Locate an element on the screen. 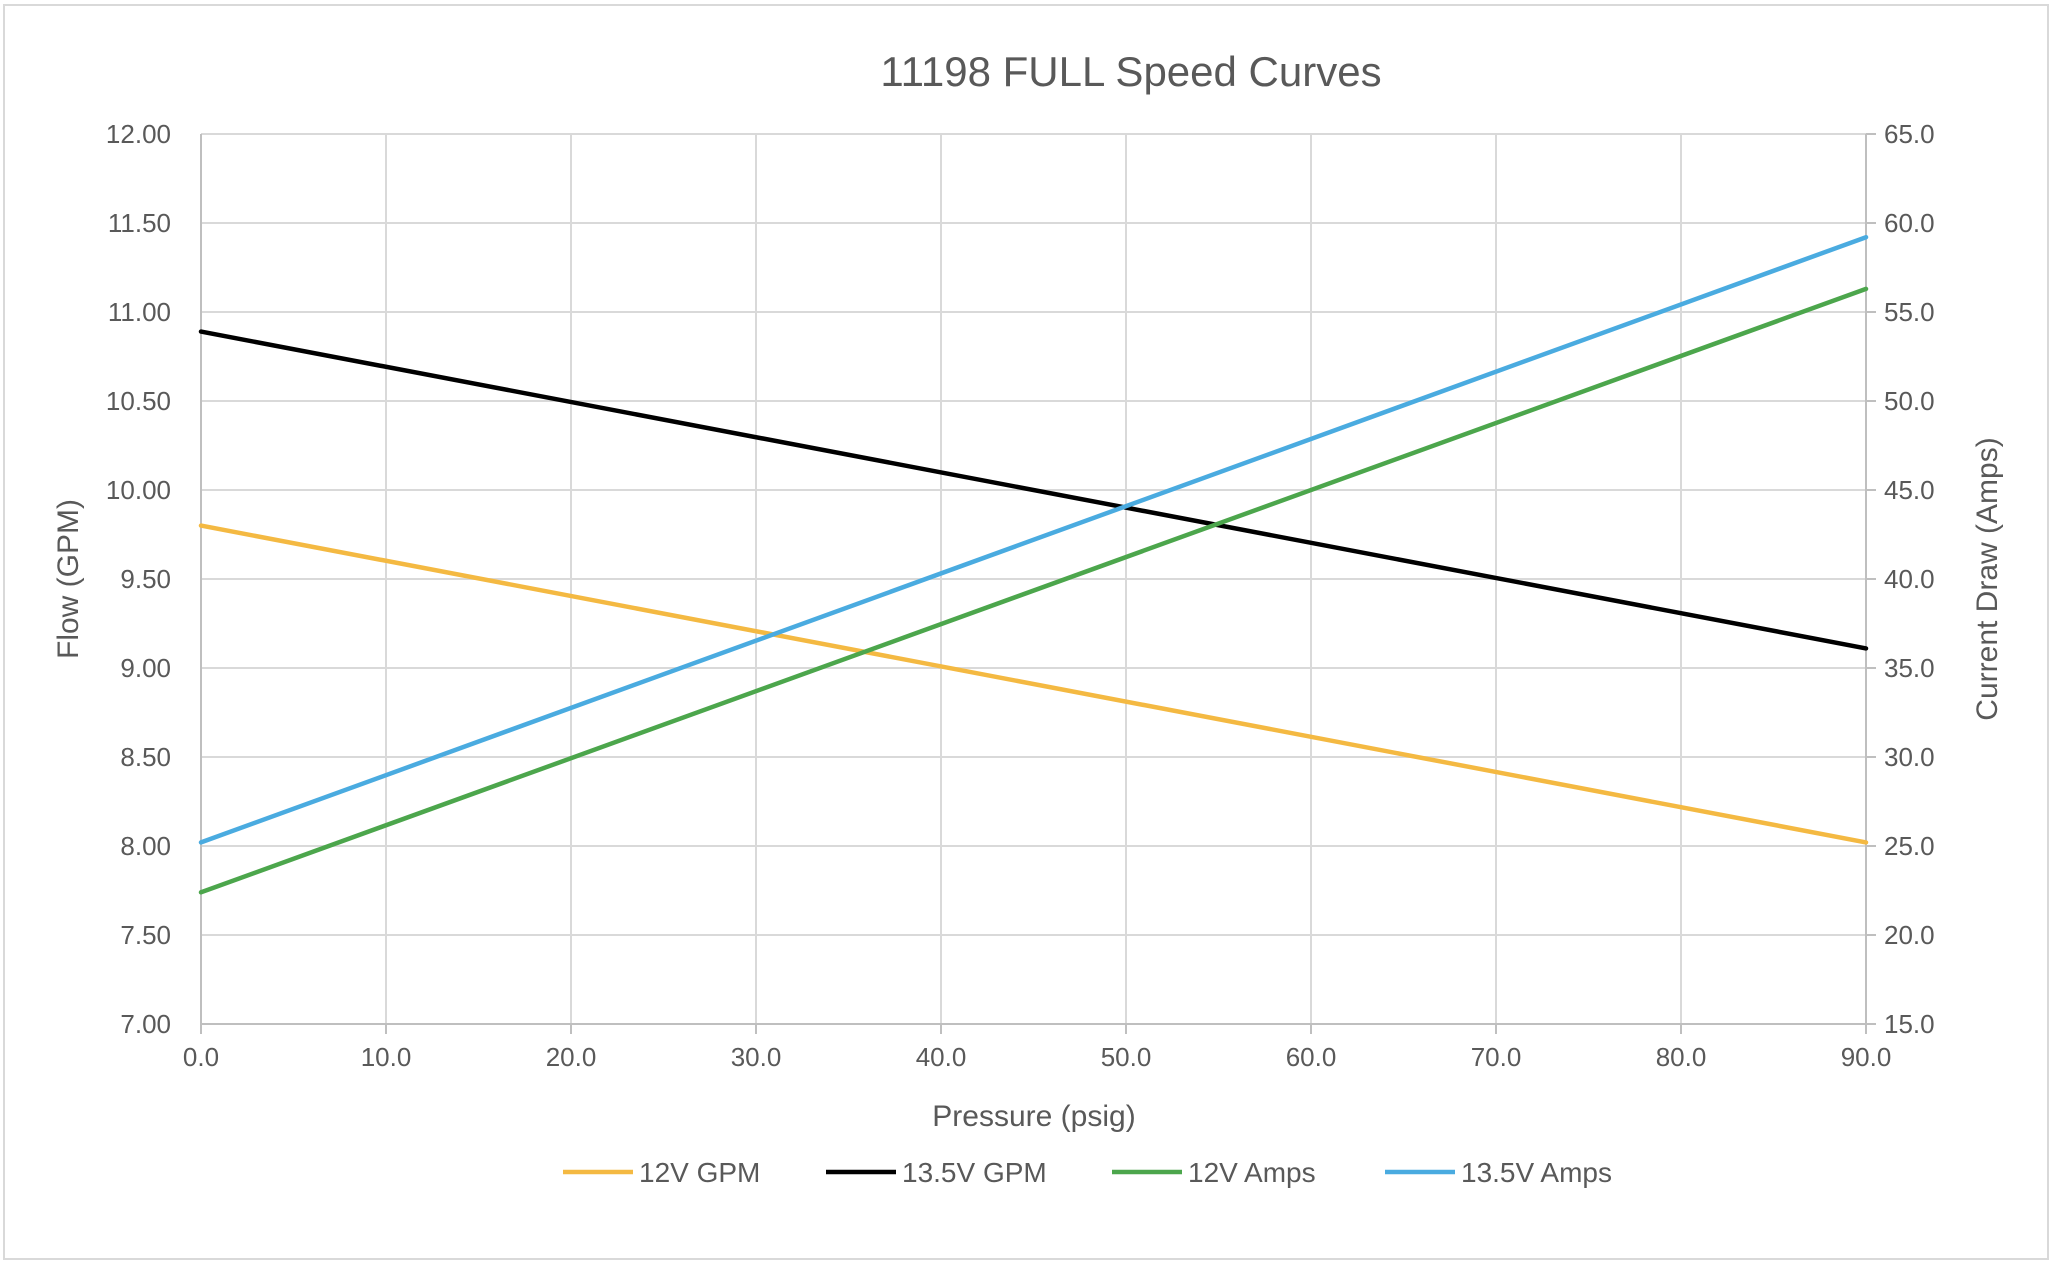 The image size is (2054, 1268). x-tick-label: 20.0 is located at coordinates (571, 1057).